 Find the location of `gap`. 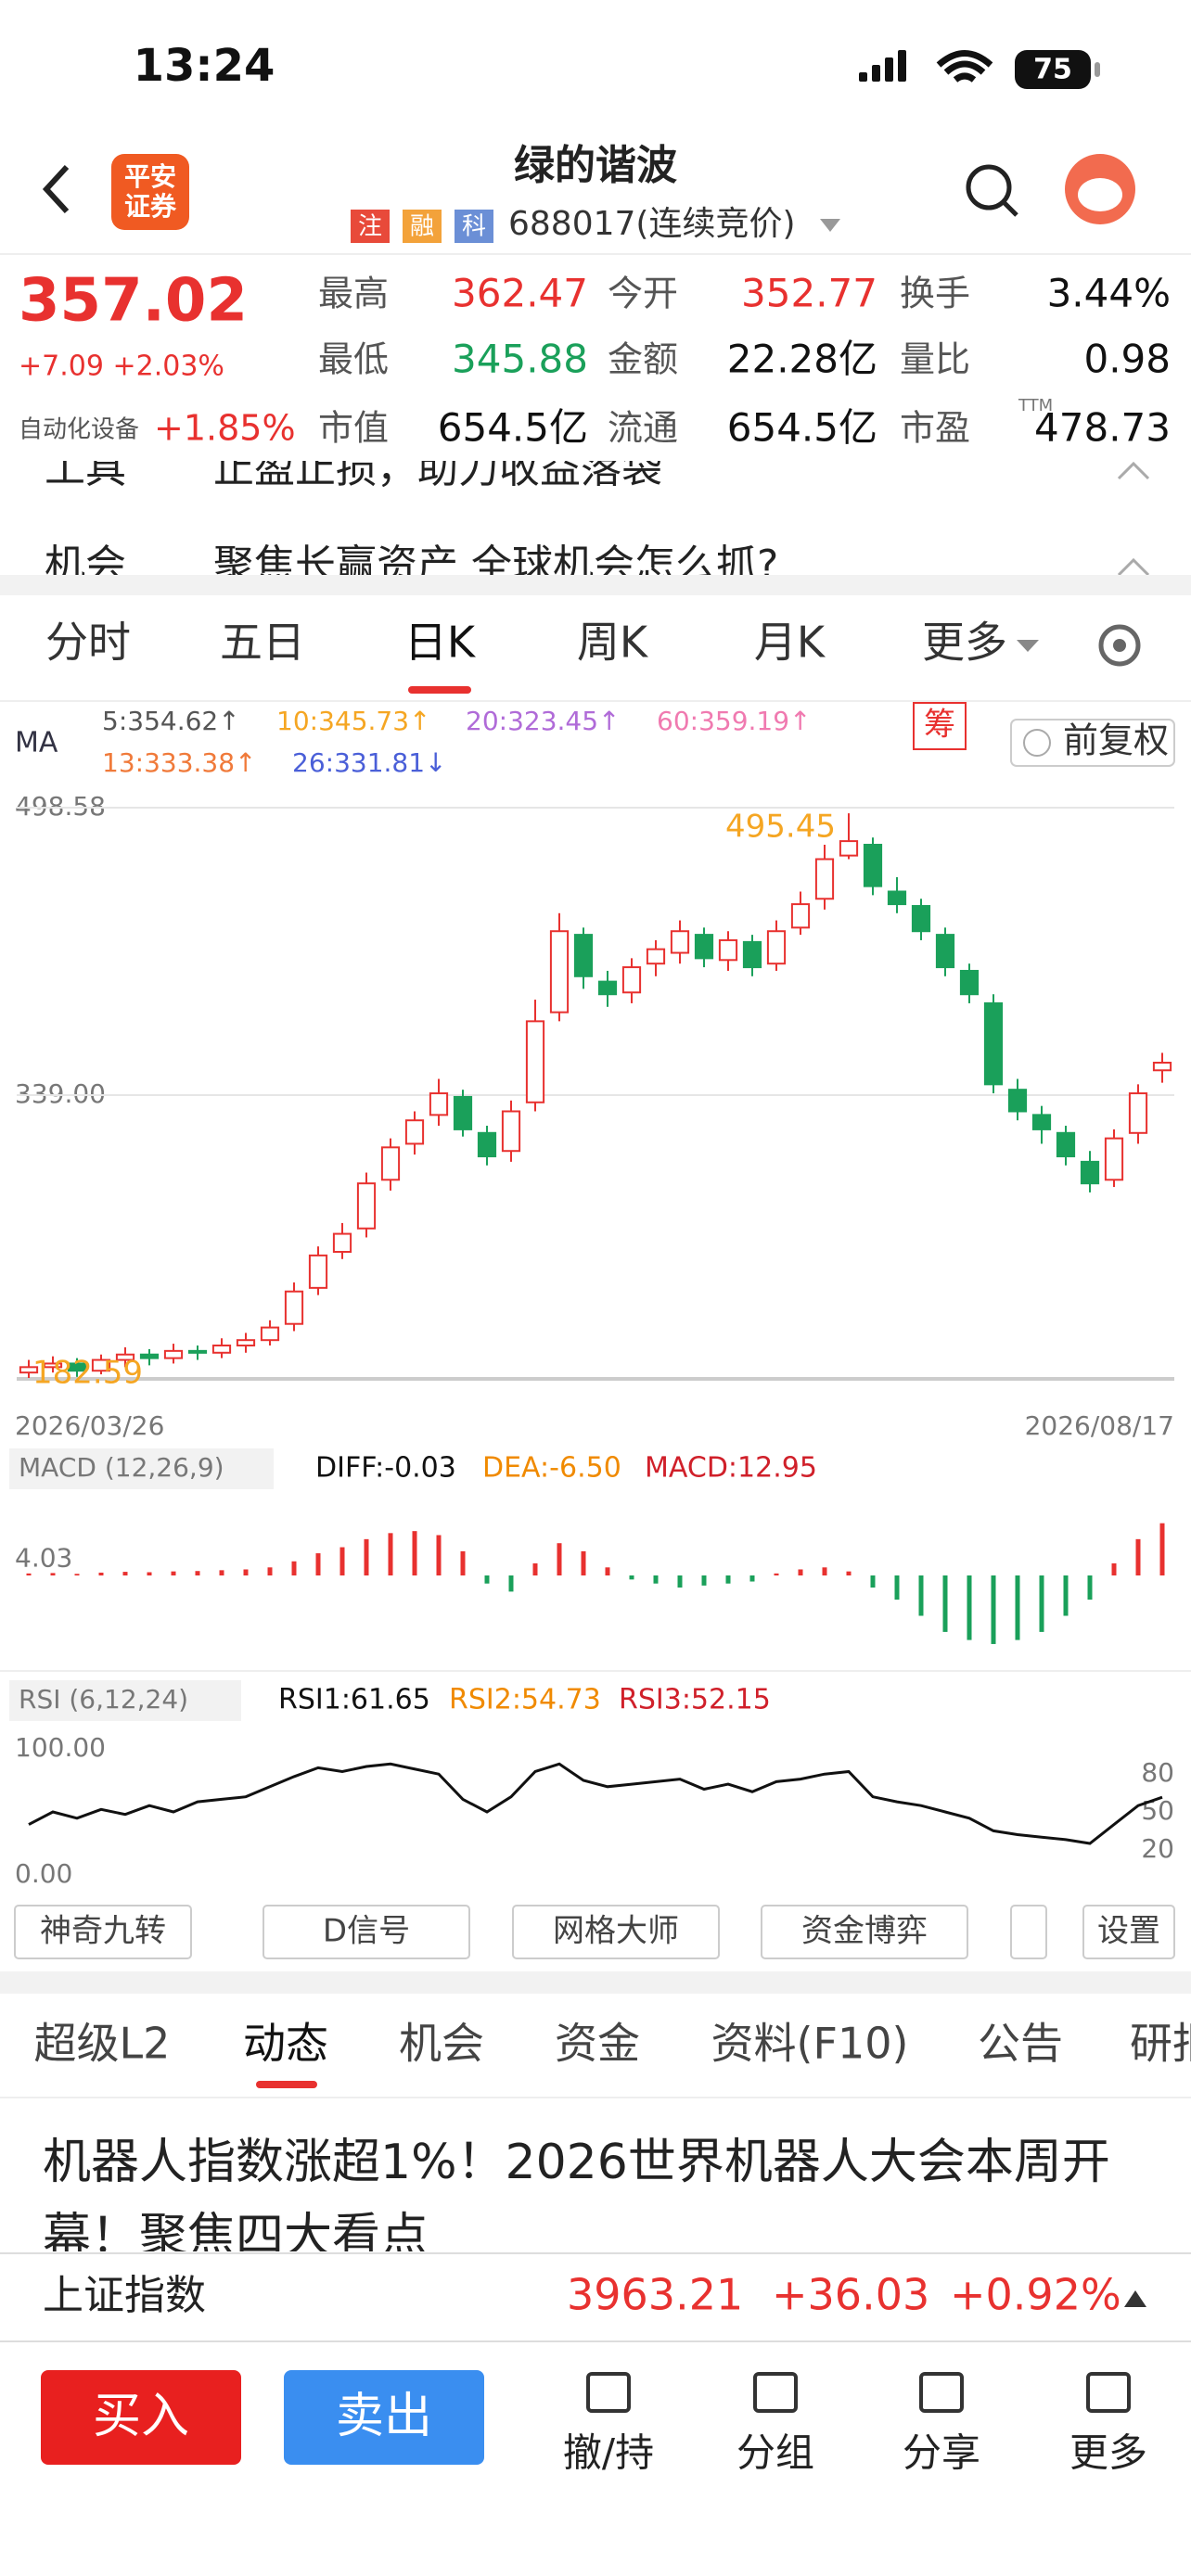

gap is located at coordinates (595, 585).